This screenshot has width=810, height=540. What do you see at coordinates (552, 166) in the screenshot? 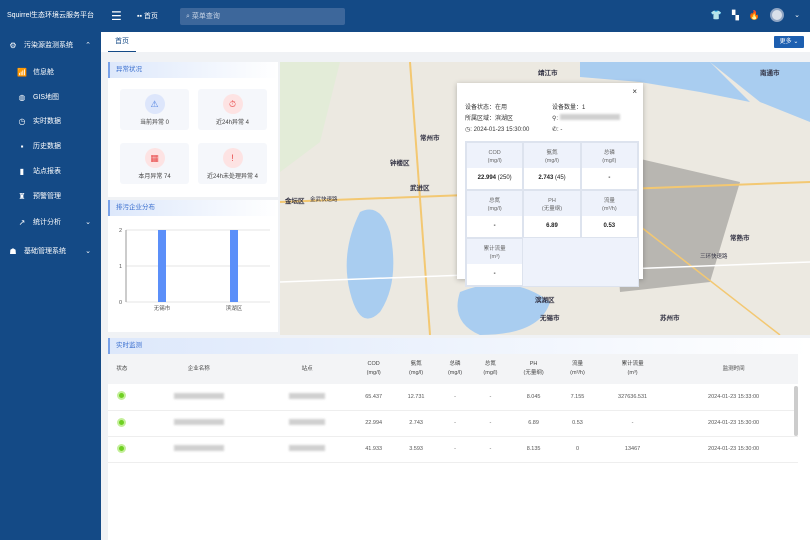
I see `metric-cell: 氨氮 (mg/l) 2.743 (45)` at bounding box center [552, 166].